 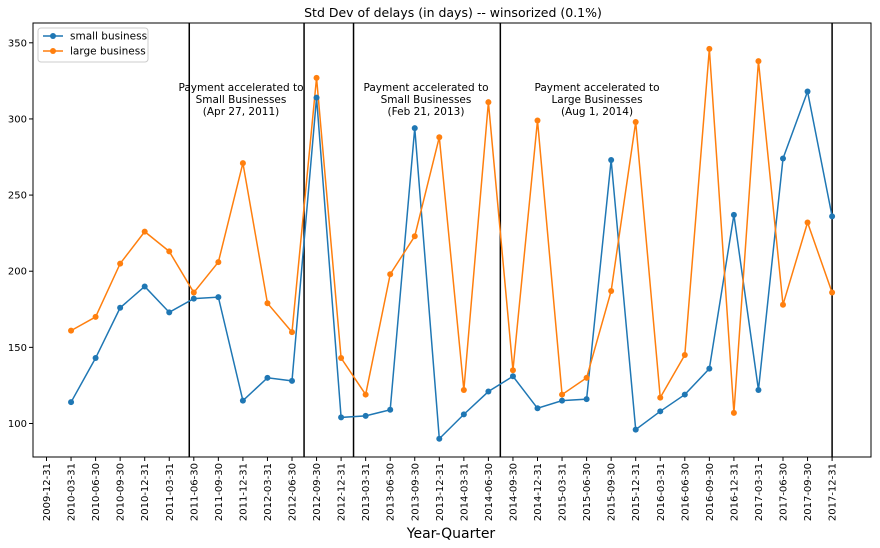 What do you see at coordinates (759, 492) in the screenshot?
I see `x-tick-label: 2017-03-31` at bounding box center [759, 492].